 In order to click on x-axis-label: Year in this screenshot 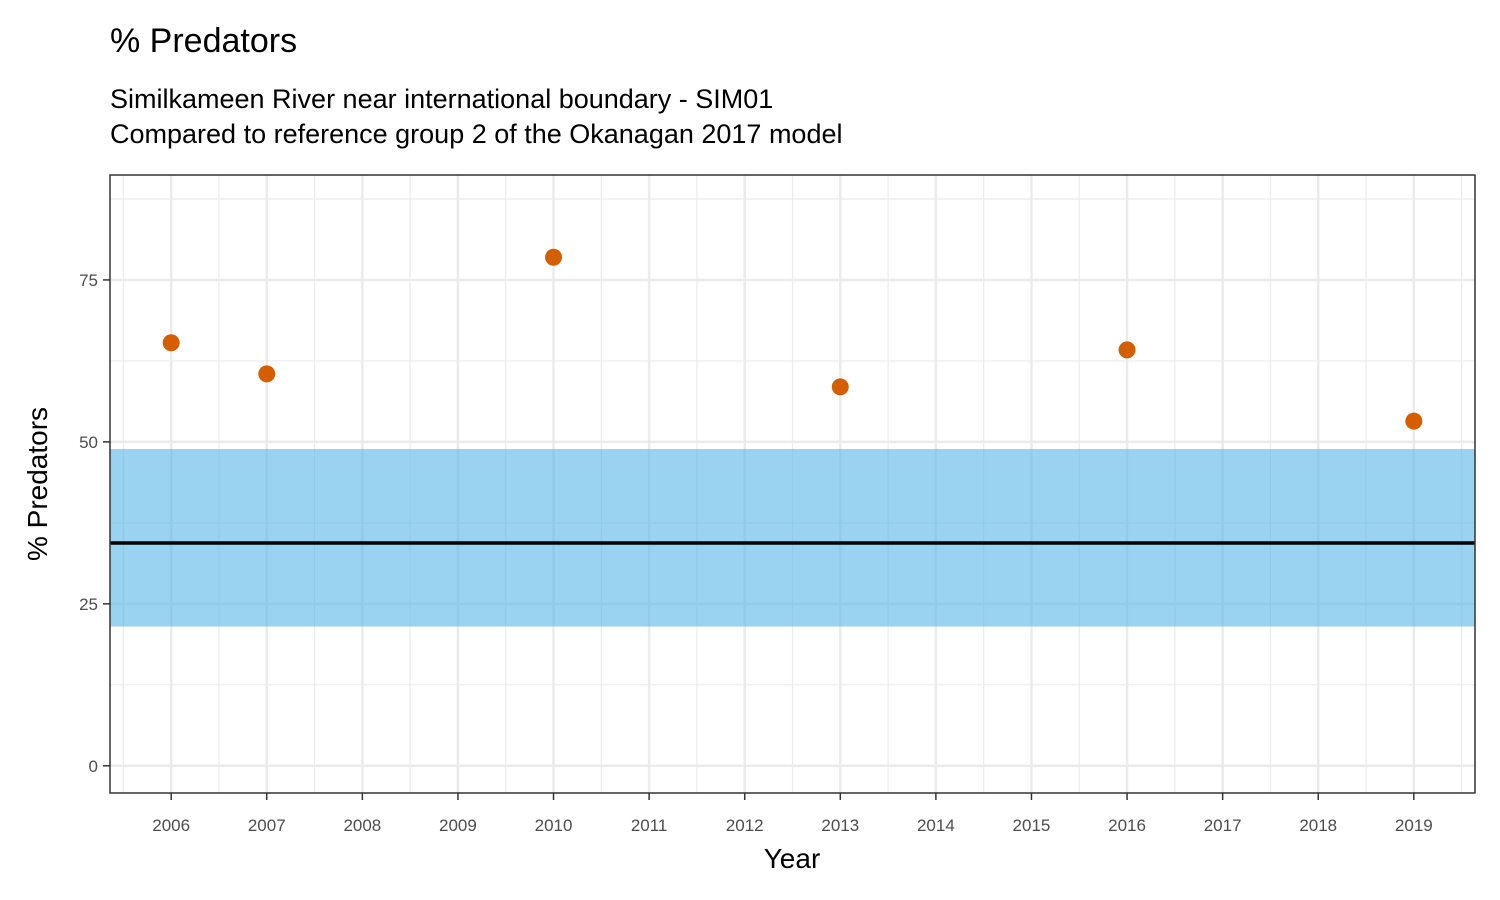, I will do `click(792, 858)`.